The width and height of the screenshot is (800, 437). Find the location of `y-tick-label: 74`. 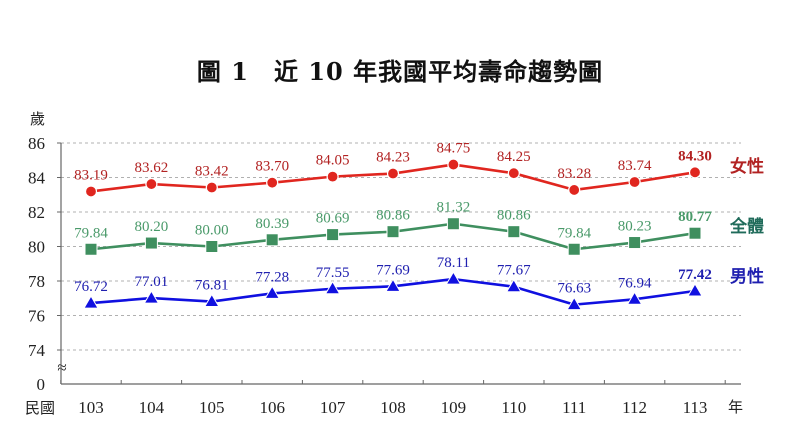

y-tick-label: 74 is located at coordinates (37, 350).